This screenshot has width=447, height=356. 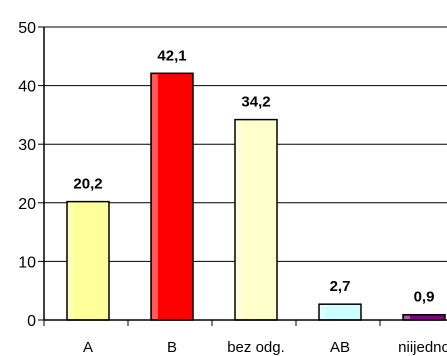 What do you see at coordinates (27, 145) in the screenshot?
I see `y-tick-label: 30` at bounding box center [27, 145].